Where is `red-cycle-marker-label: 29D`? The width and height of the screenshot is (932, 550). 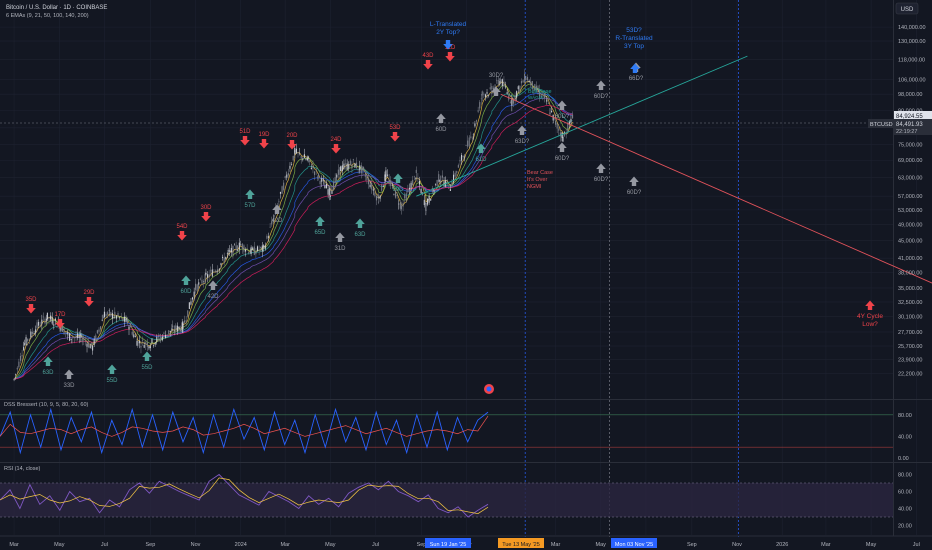
red-cycle-marker-label: 29D is located at coordinates (89, 293).